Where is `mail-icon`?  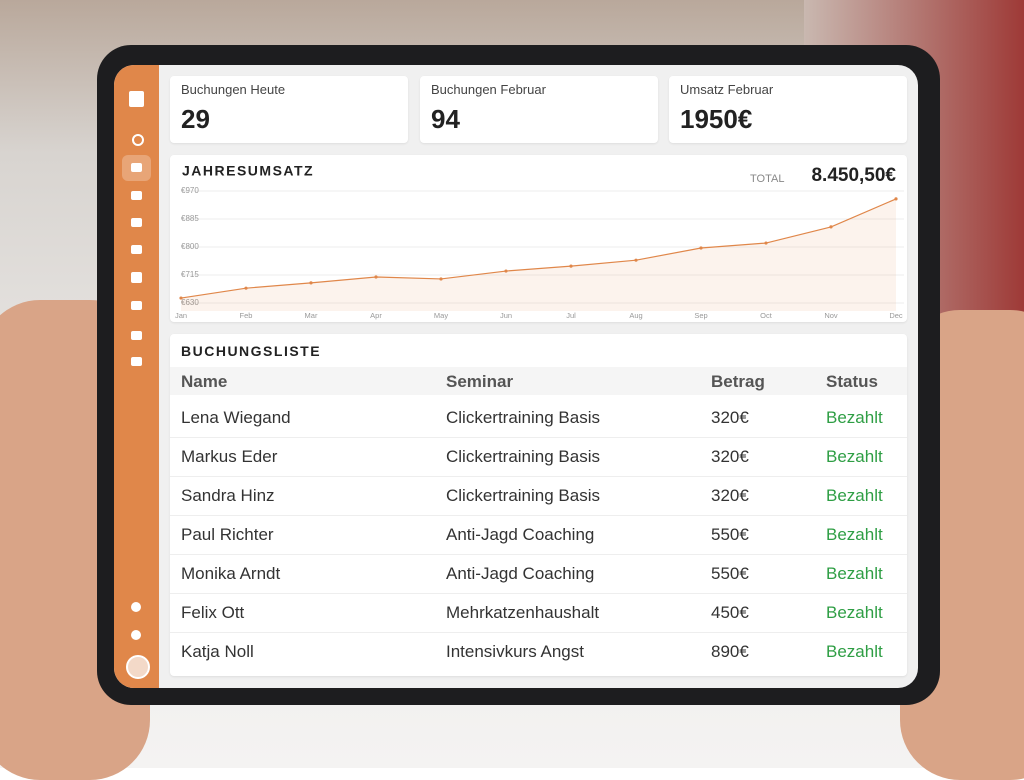
mail-icon is located at coordinates (136, 249).